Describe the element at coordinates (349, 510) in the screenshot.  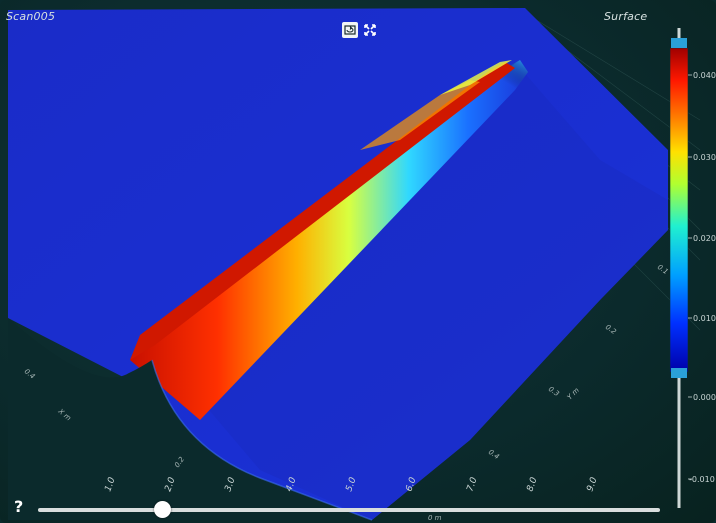
I see `position-slider-track` at that location.